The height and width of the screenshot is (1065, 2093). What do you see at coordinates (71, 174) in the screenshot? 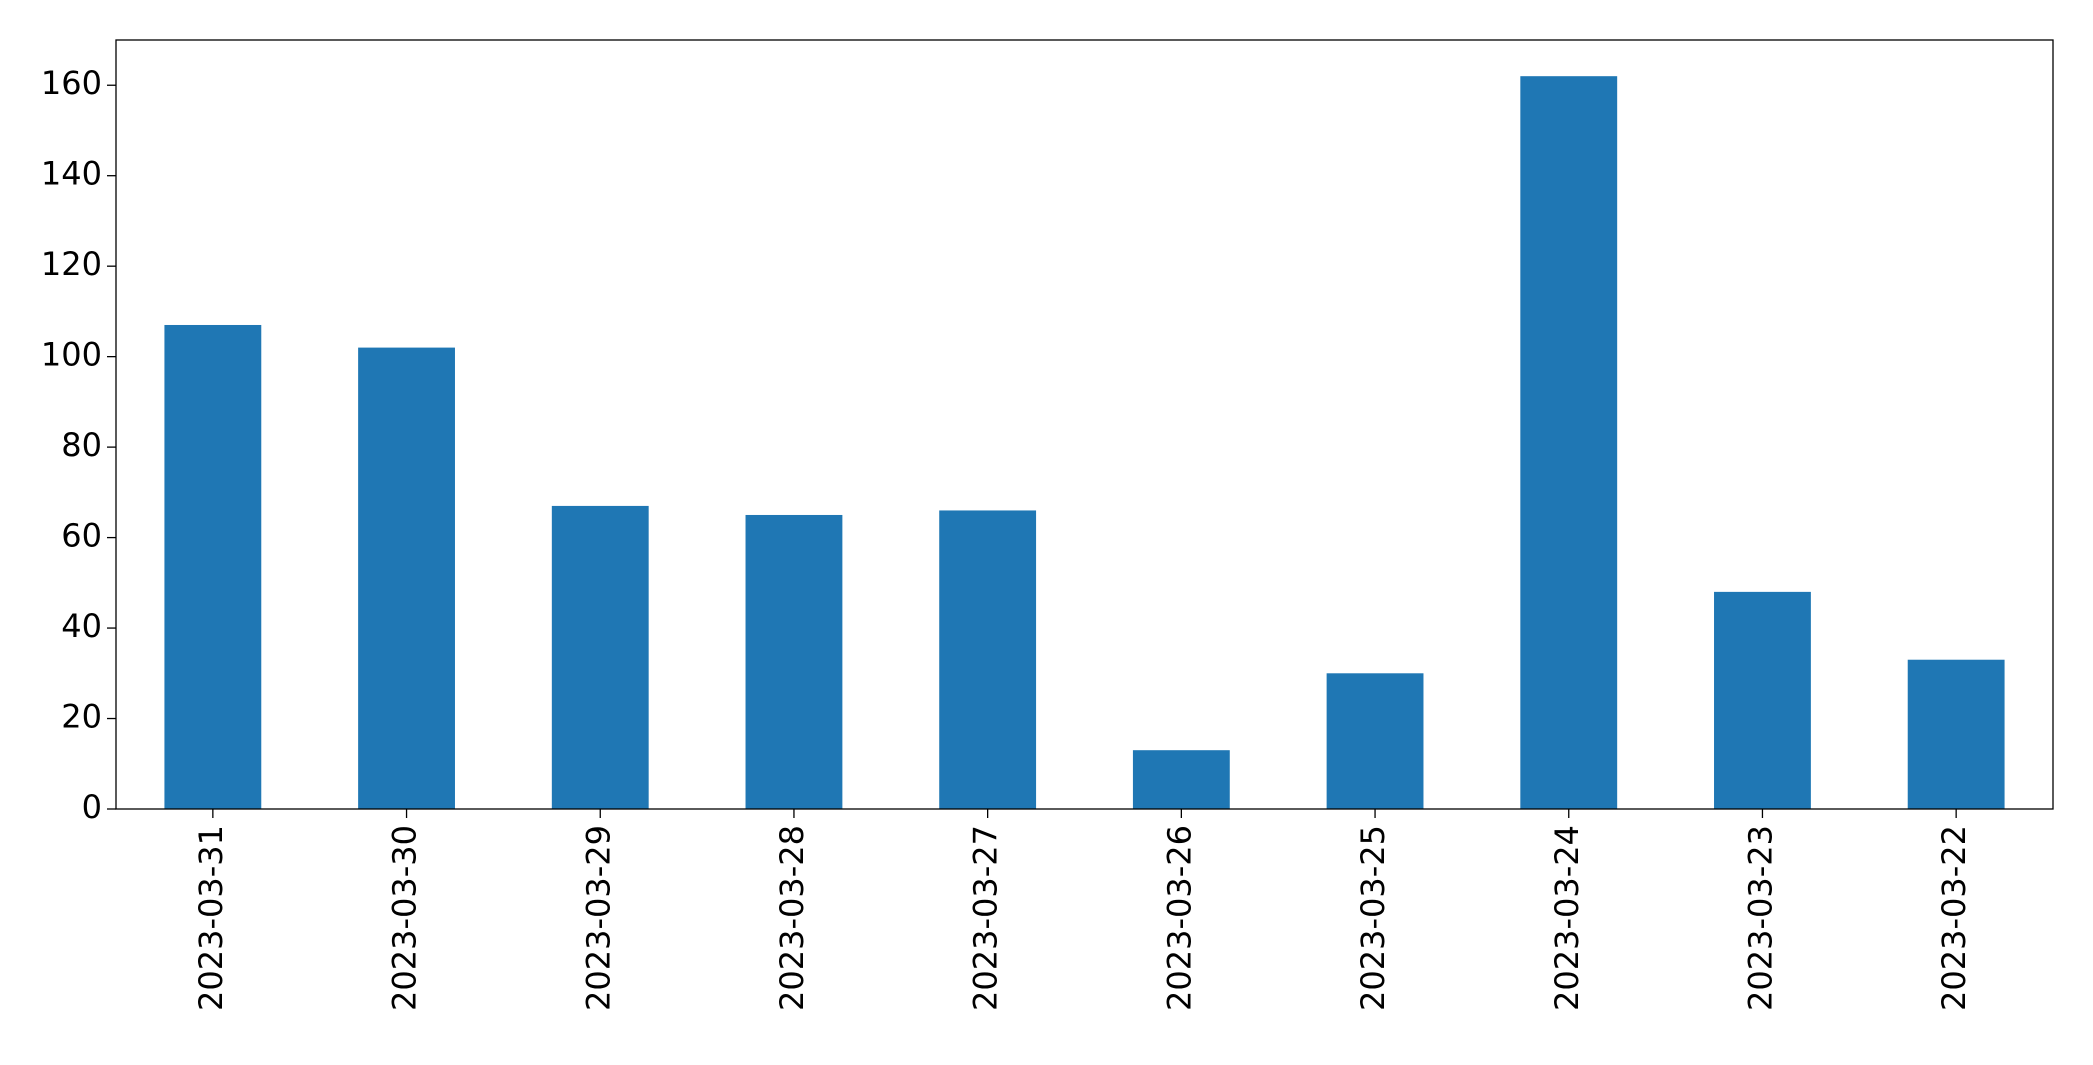
I see `y-tick-label: 140` at bounding box center [71, 174].